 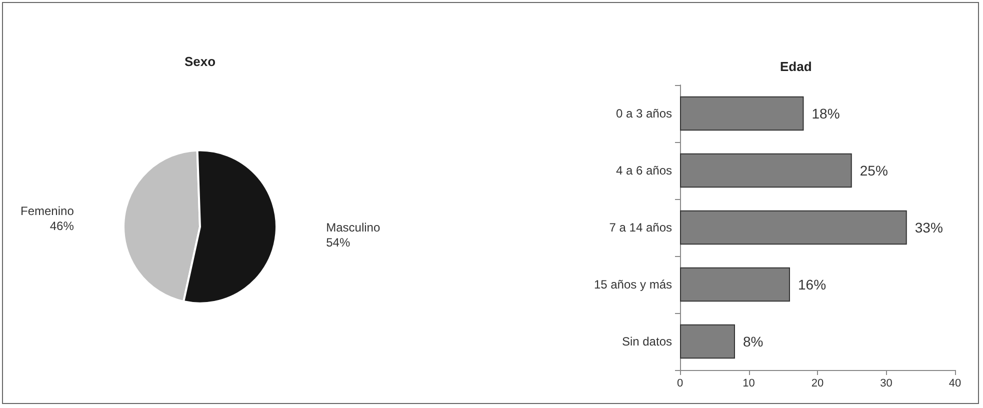 What do you see at coordinates (633, 285) in the screenshot?
I see `y-tick-label: 15 años y más` at bounding box center [633, 285].